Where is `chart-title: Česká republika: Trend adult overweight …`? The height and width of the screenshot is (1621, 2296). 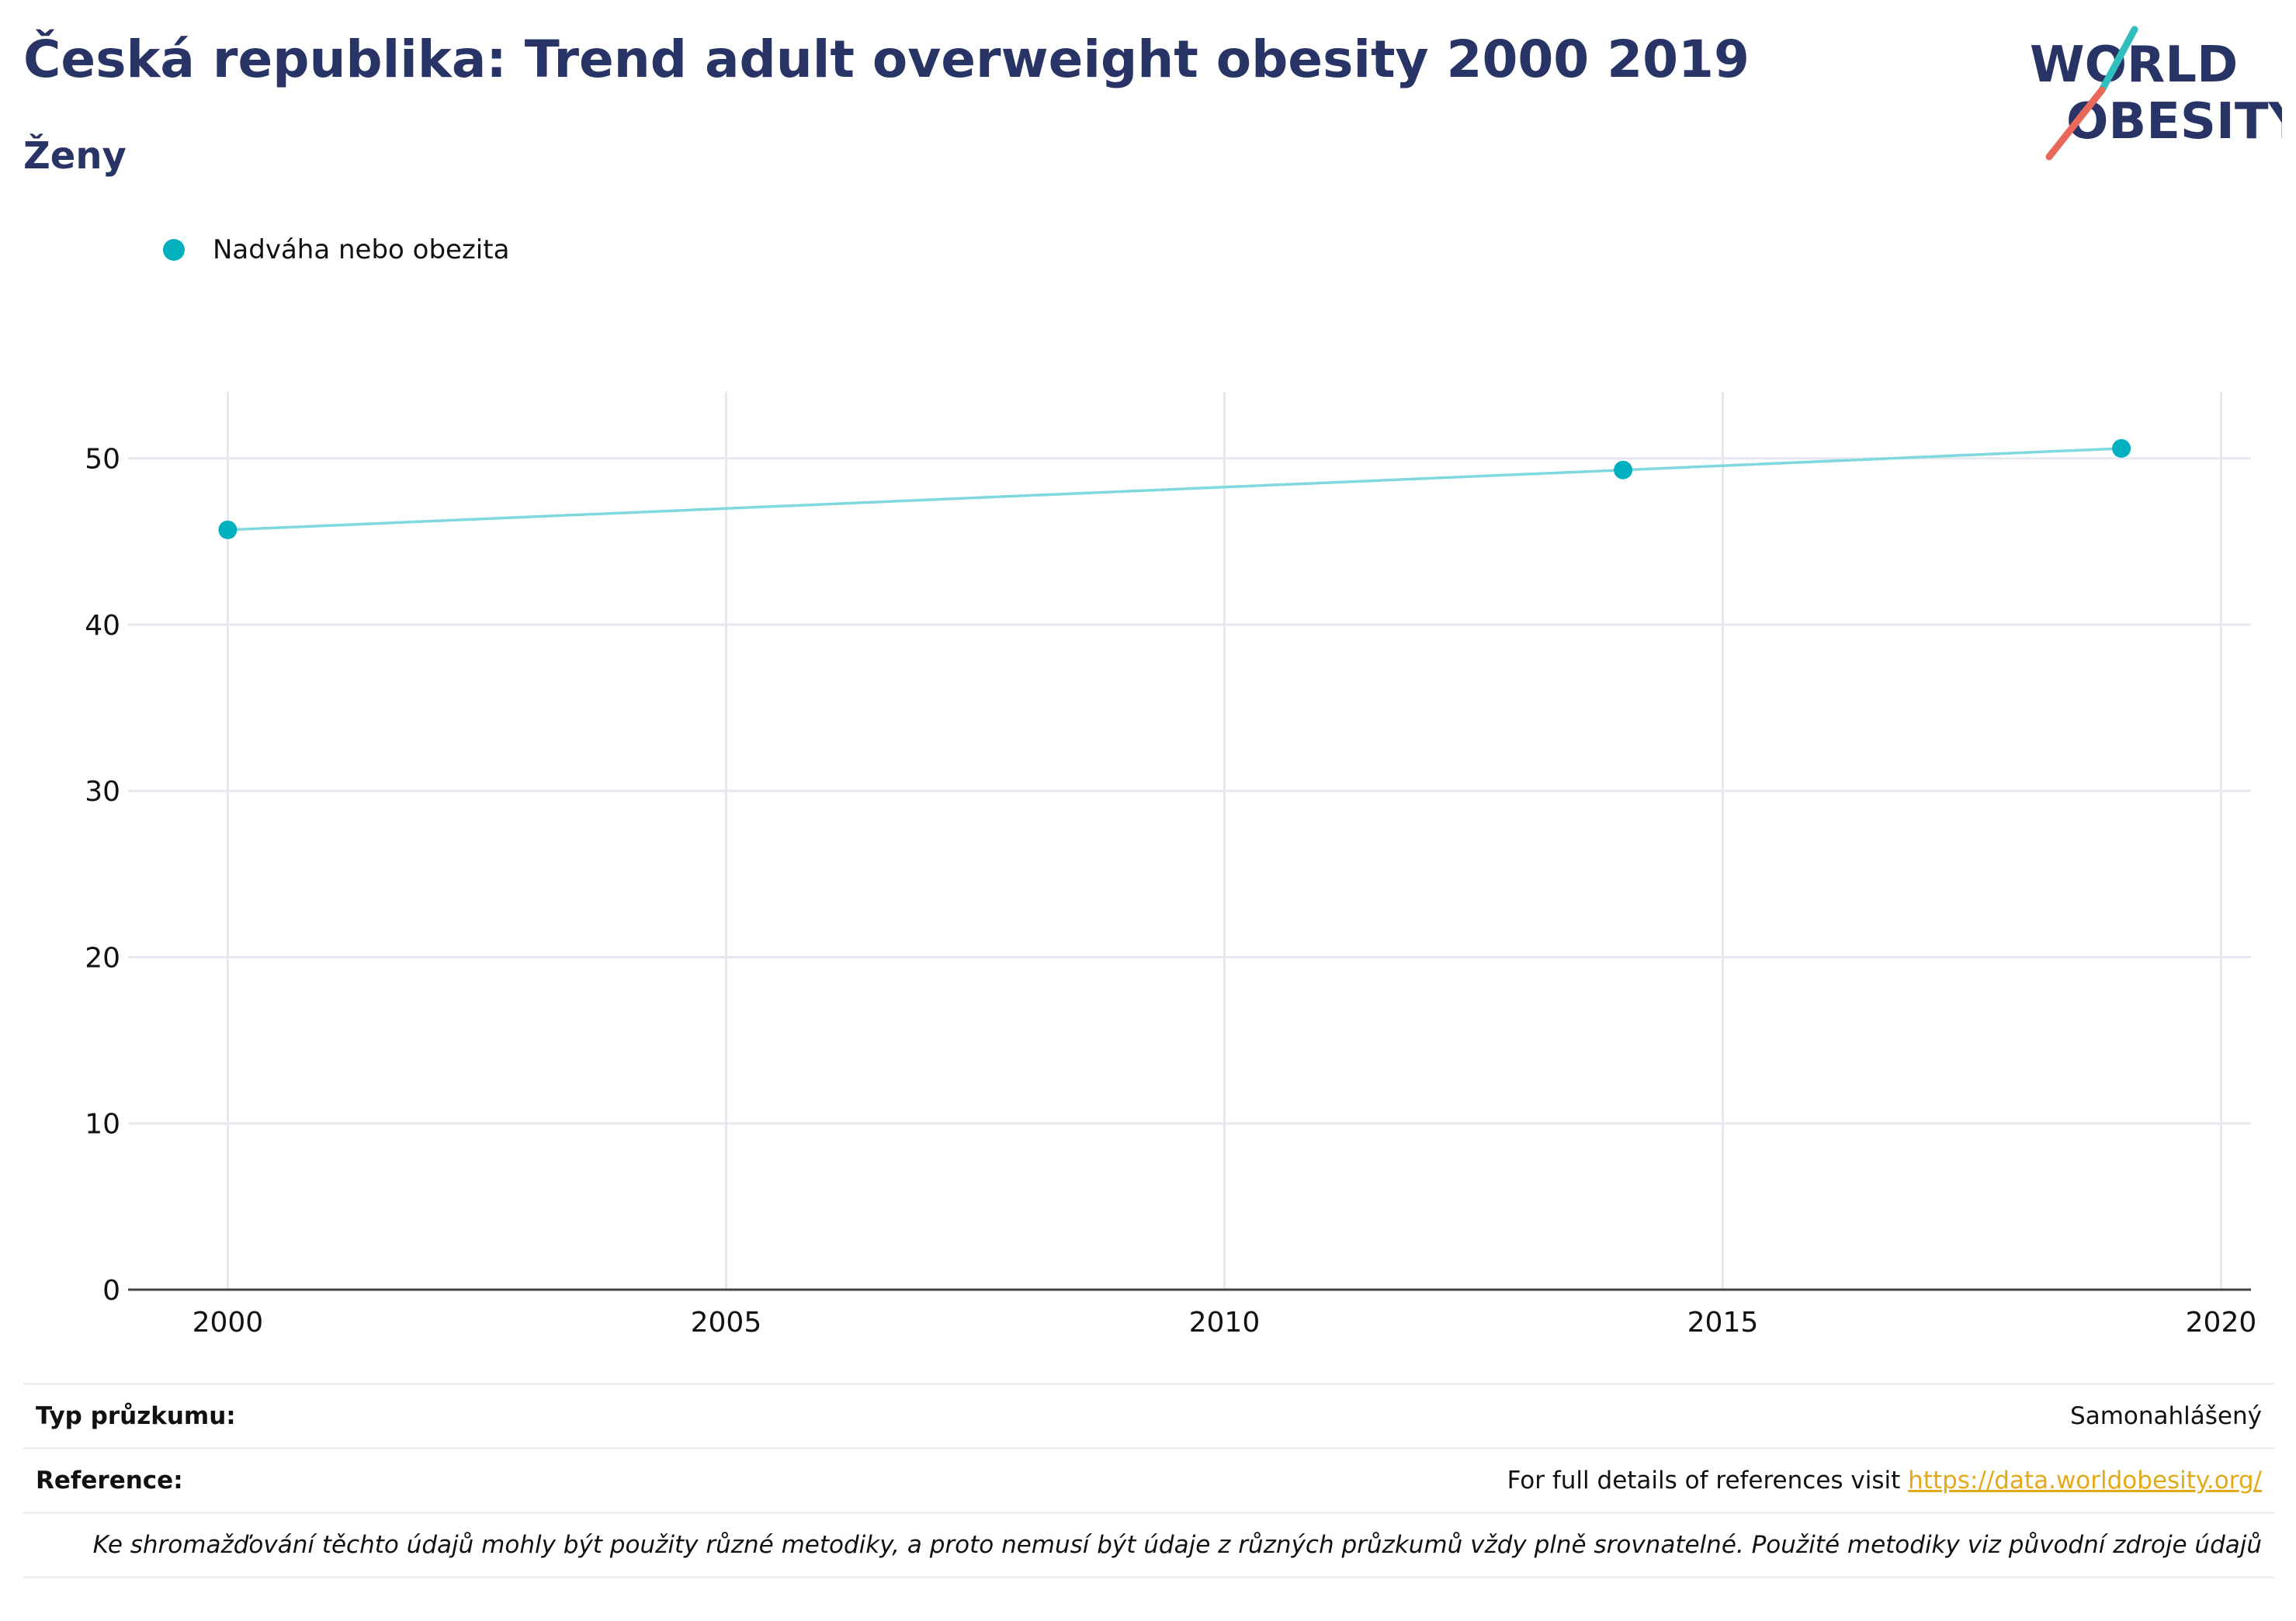 chart-title: Česká republika: Trend adult overweight … is located at coordinates (886, 59).